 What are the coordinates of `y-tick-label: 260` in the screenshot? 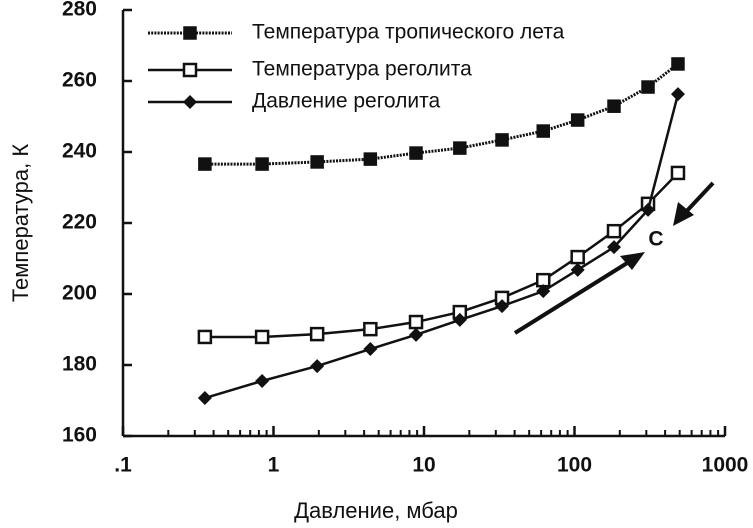 It's located at (79, 80).